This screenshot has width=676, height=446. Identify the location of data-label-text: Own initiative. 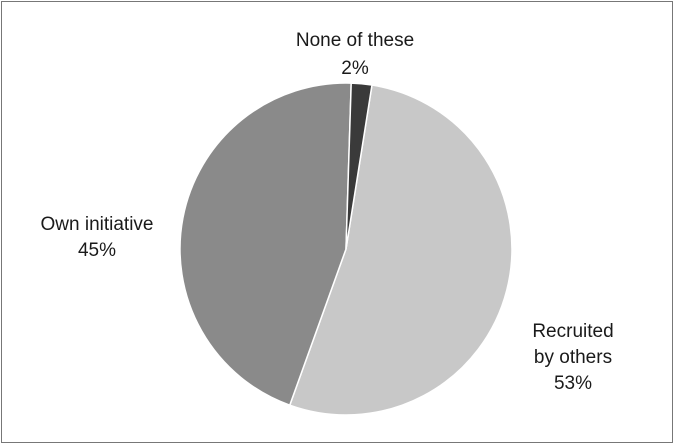
(97, 224).